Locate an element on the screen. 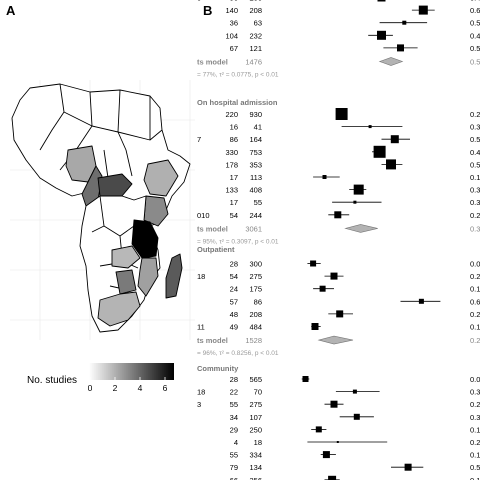  total-cell: 244 is located at coordinates (255, 215).